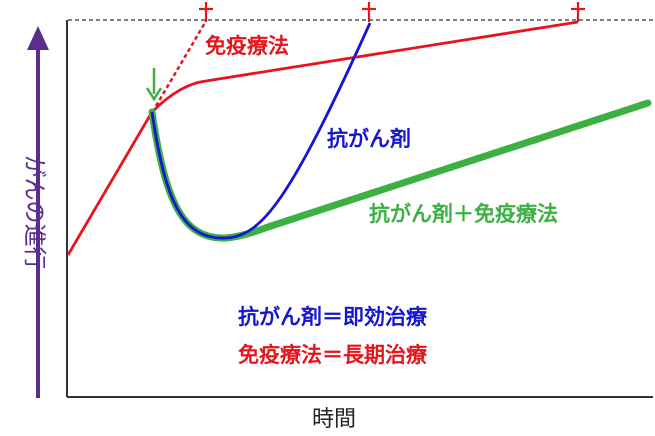  Describe the element at coordinates (334, 419) in the screenshot. I see `x-axis-title: 時間` at that location.